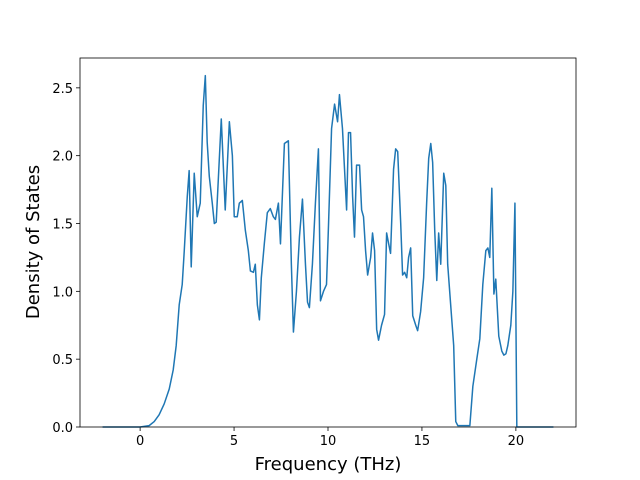 The height and width of the screenshot is (480, 640). Describe the element at coordinates (33, 242) in the screenshot. I see `y-axis-label: Density of States` at that location.